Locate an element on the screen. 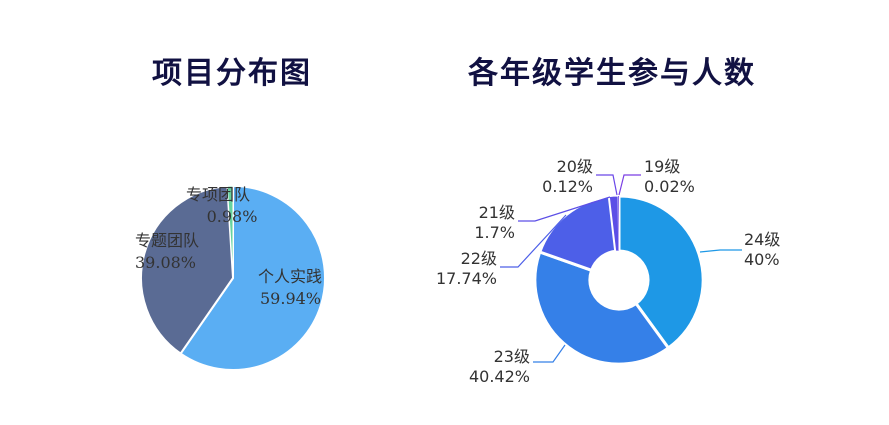 The image size is (889, 425). project-pie-chart is located at coordinates (233, 277).